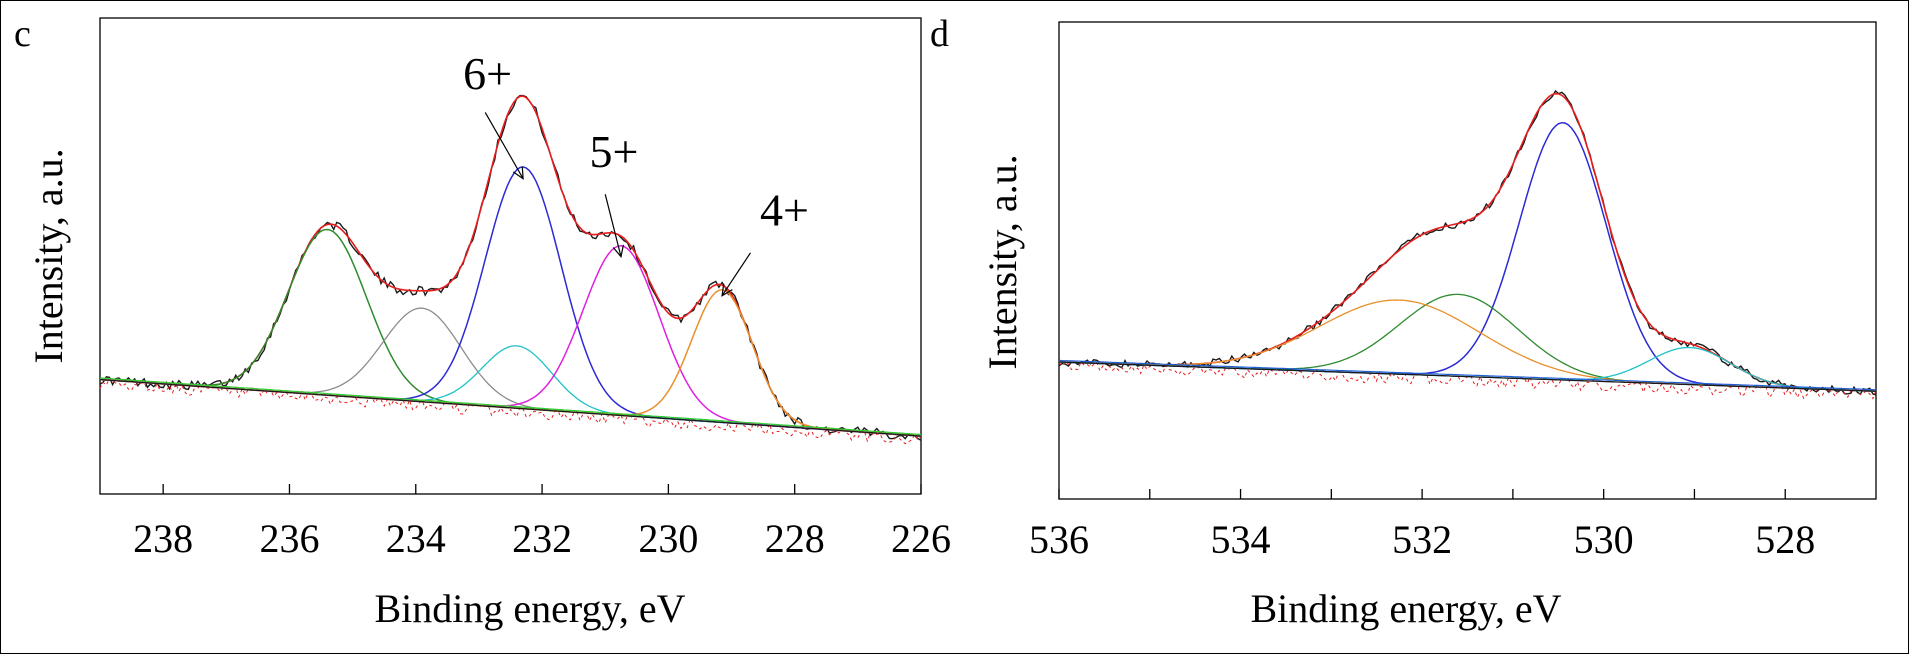 The height and width of the screenshot is (654, 1909). Describe the element at coordinates (727, 290) in the screenshot. I see `annotation-arrowhead-4plus` at that location.